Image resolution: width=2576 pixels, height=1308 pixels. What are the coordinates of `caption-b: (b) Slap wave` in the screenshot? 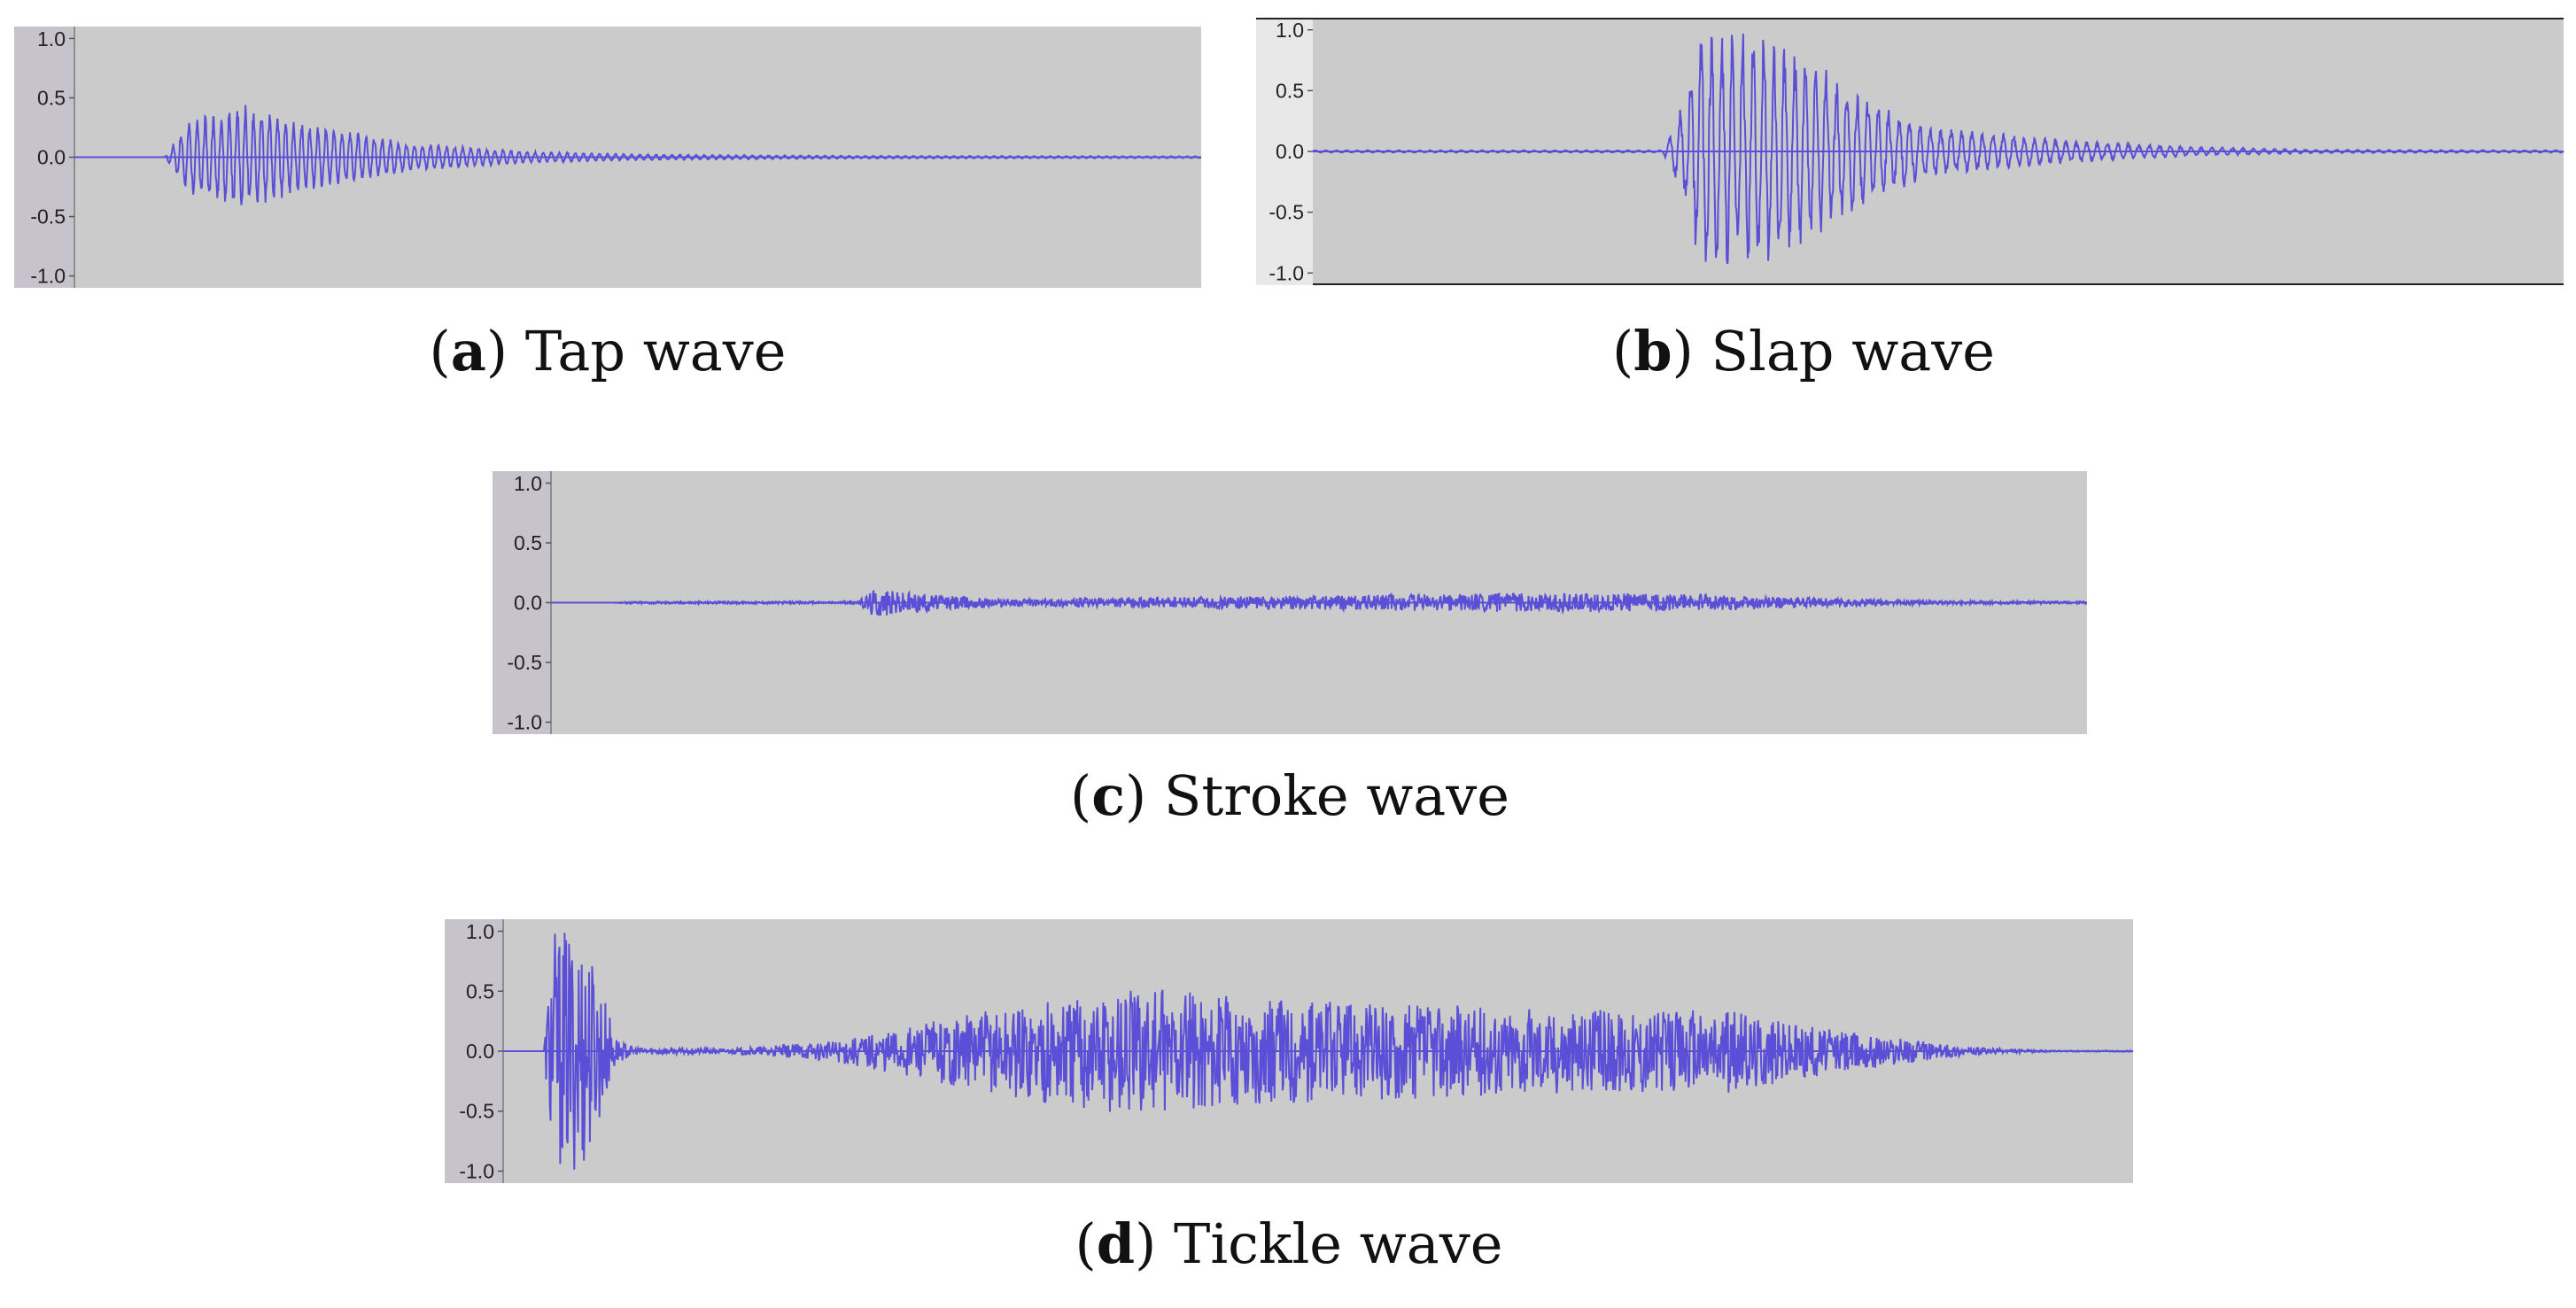 It's located at (1803, 351).